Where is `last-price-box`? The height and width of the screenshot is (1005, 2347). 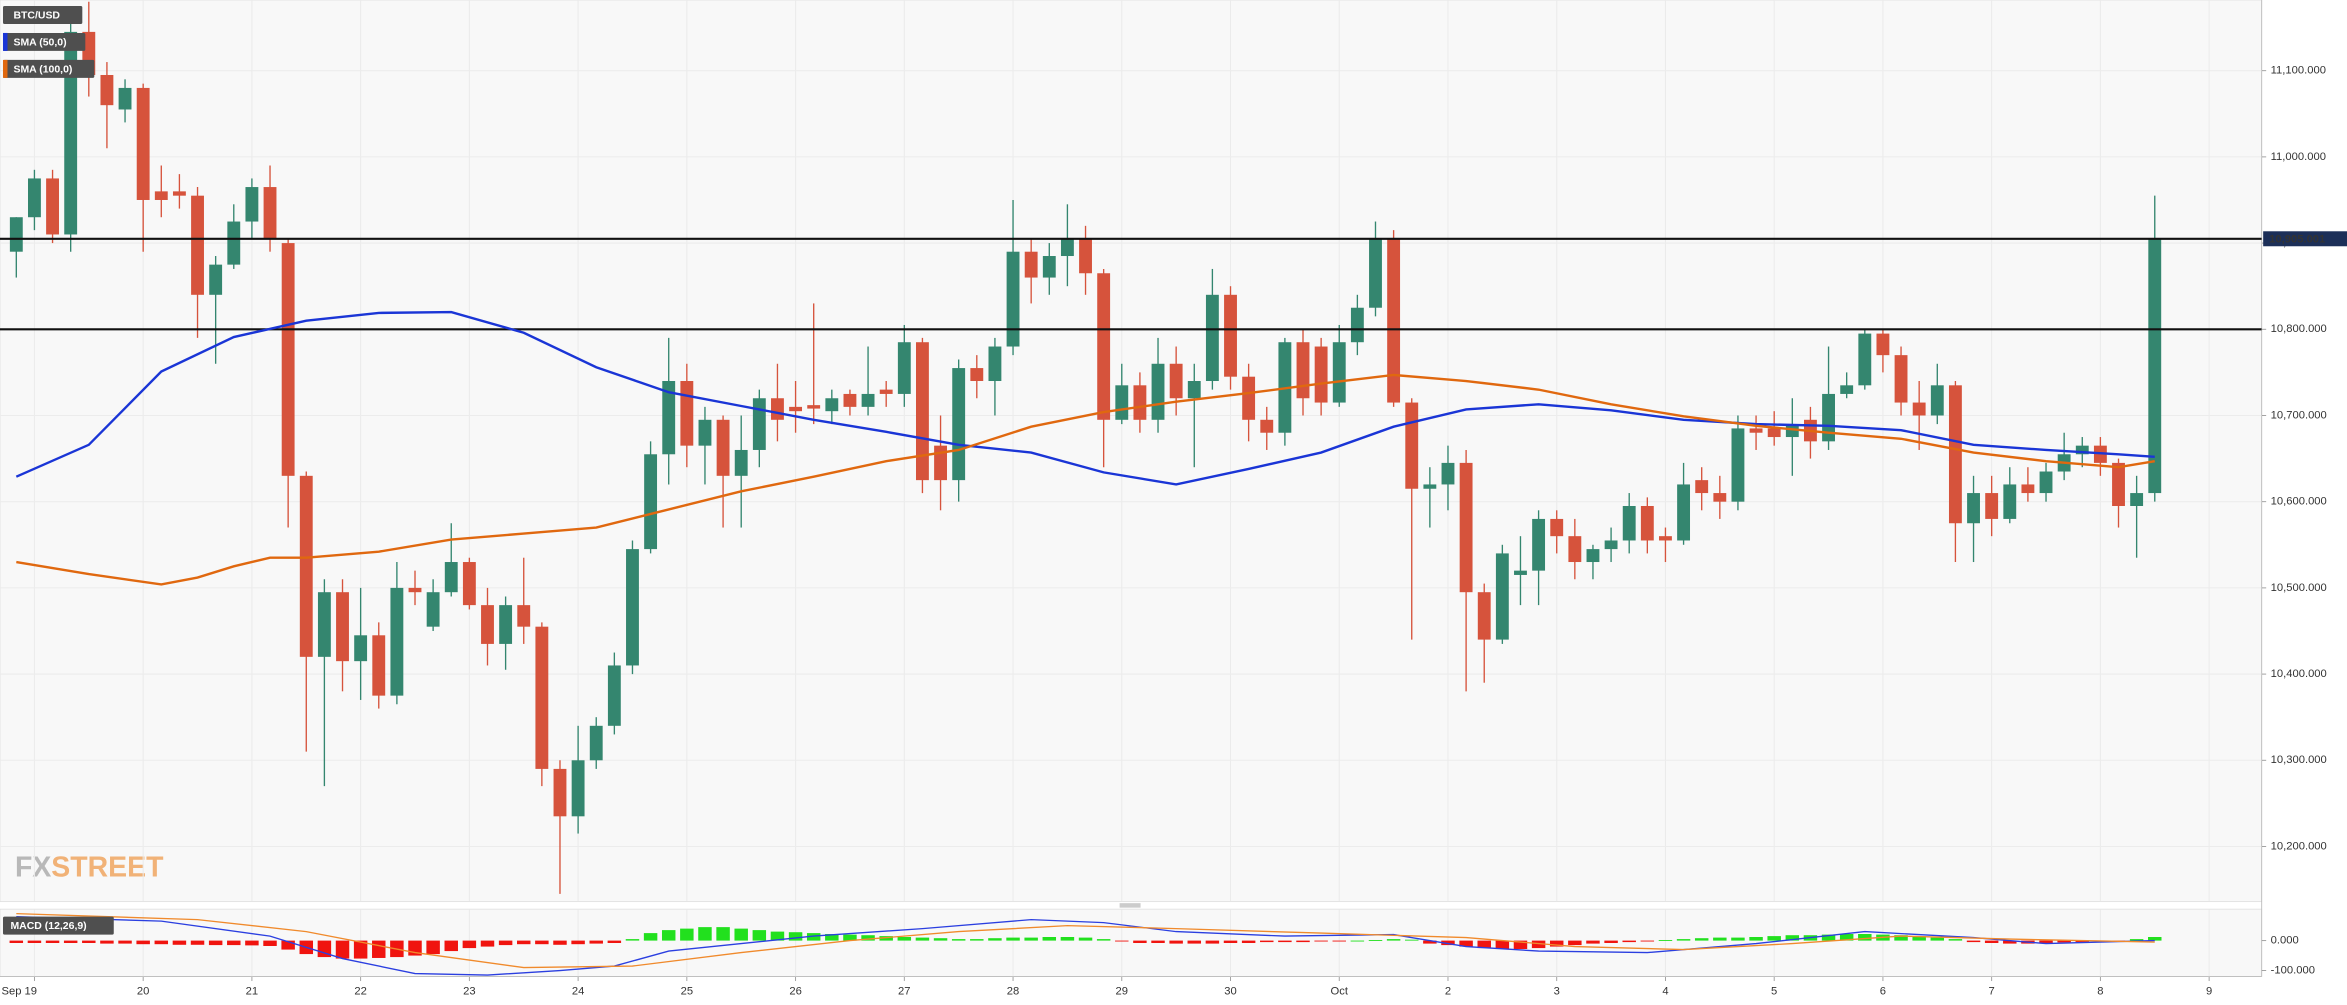
last-price-box is located at coordinates (2305, 239).